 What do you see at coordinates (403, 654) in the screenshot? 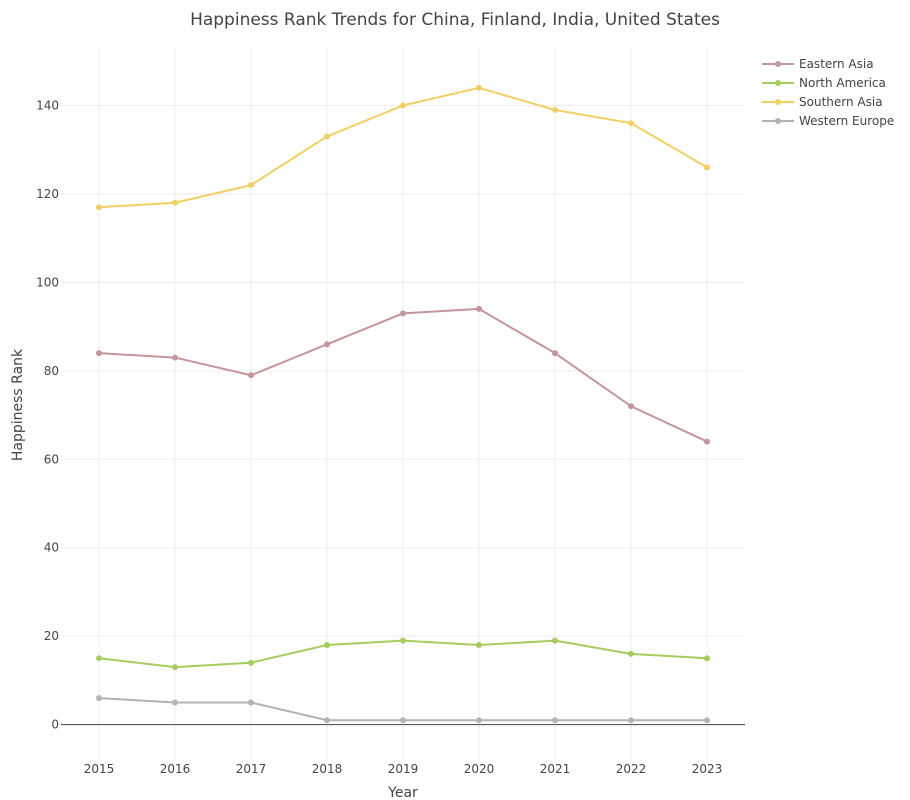
I see `series-north-america` at bounding box center [403, 654].